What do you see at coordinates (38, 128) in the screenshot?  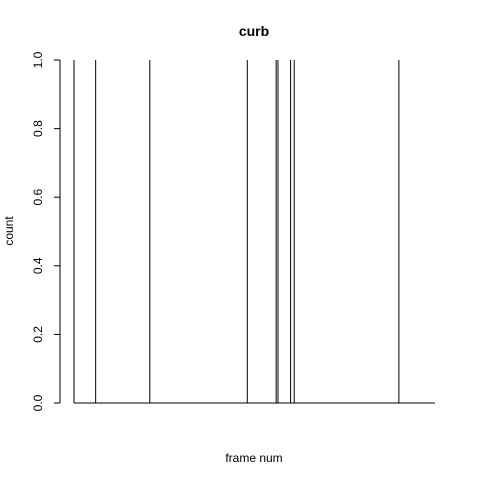 I see `y-tick-label: 0.8` at bounding box center [38, 128].